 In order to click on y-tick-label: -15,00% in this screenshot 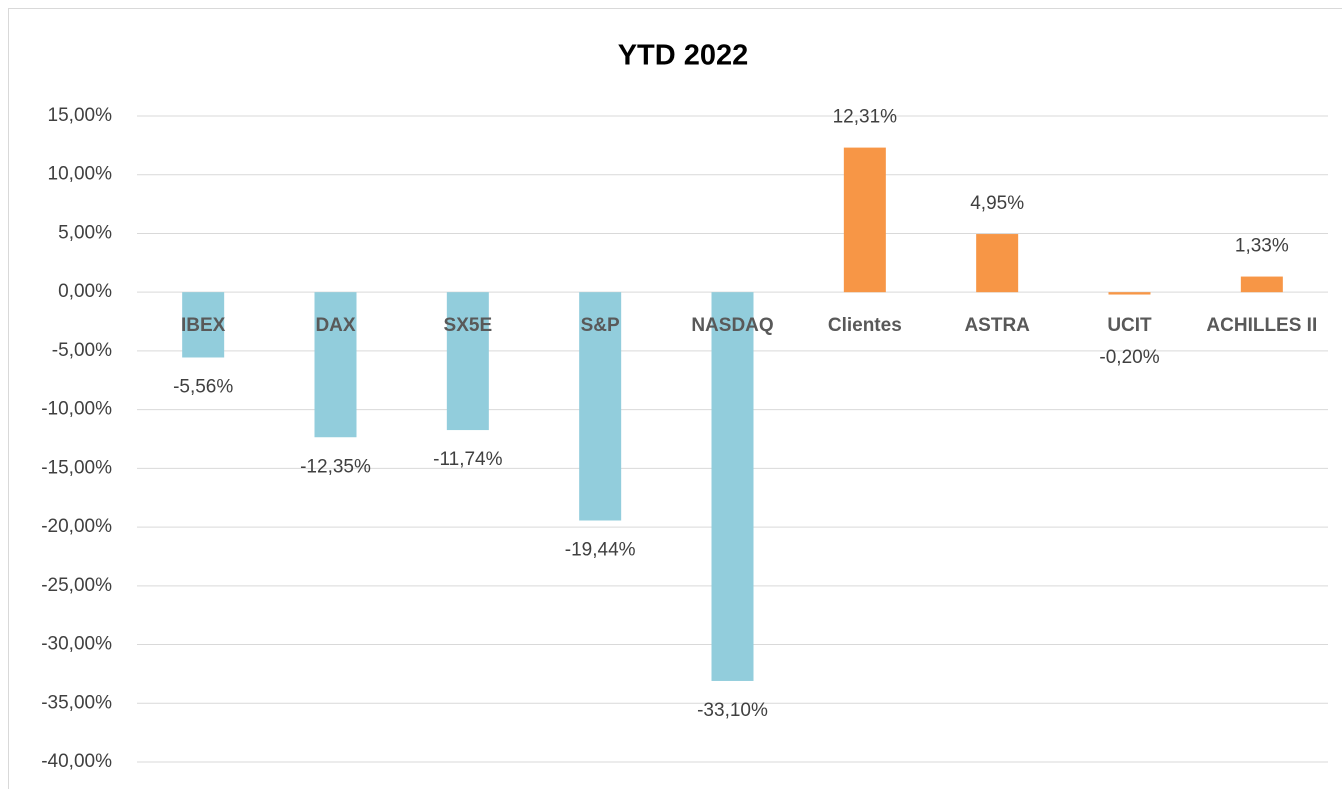, I will do `click(76, 467)`.